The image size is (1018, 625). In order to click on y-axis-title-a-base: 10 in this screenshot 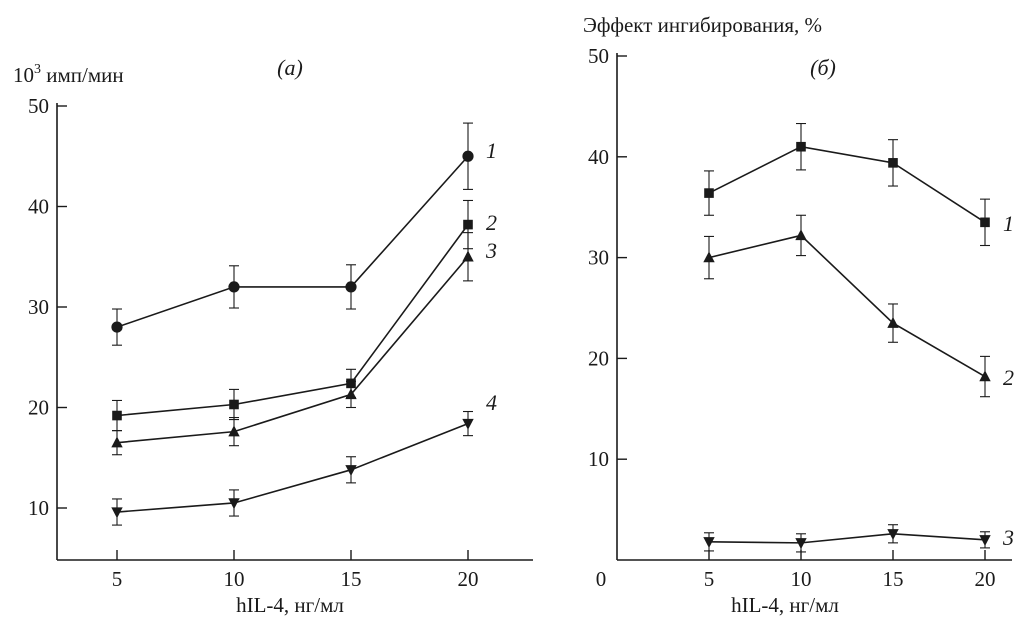, I will do `click(23, 75)`.